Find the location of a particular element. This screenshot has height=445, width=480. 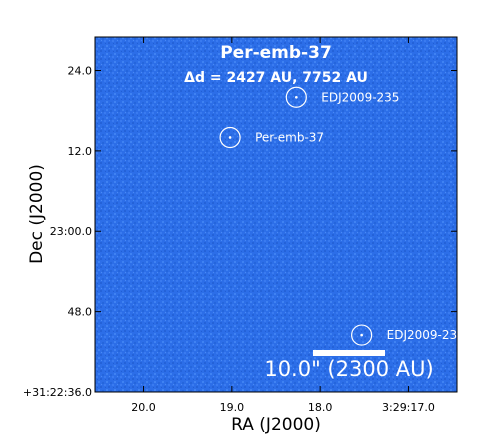

y-tick-label: 48.0 is located at coordinates (80, 312).